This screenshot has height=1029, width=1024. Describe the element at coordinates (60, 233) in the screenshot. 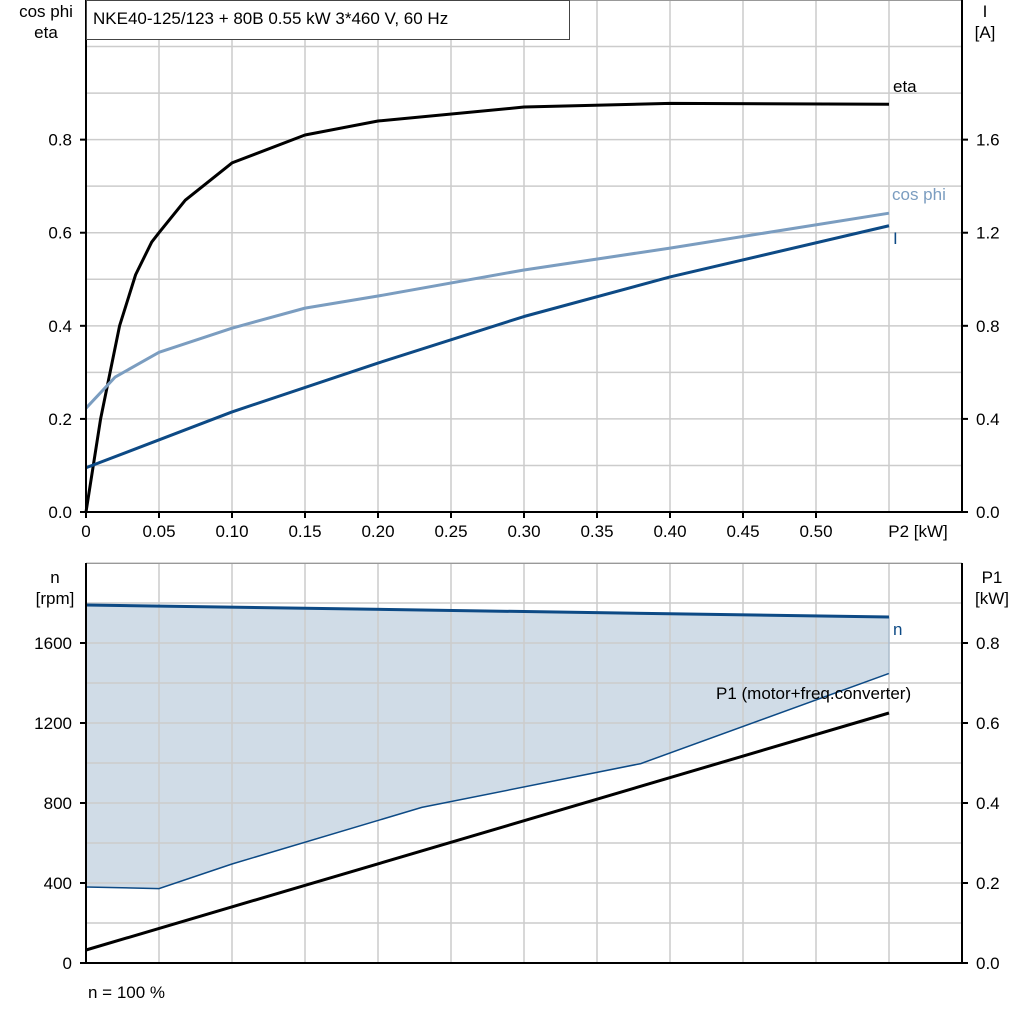

I see `left-tick-label: 0.6` at that location.